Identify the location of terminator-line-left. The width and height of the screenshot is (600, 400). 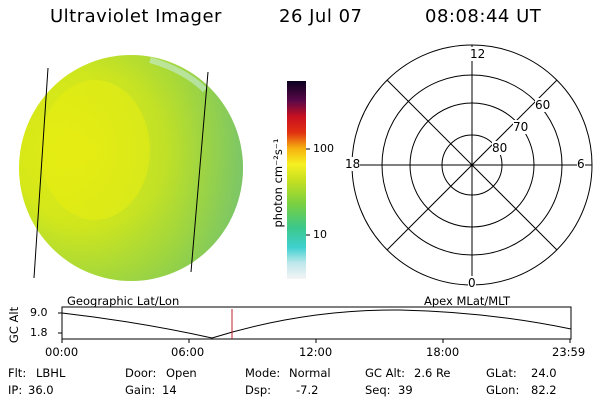
(41, 173).